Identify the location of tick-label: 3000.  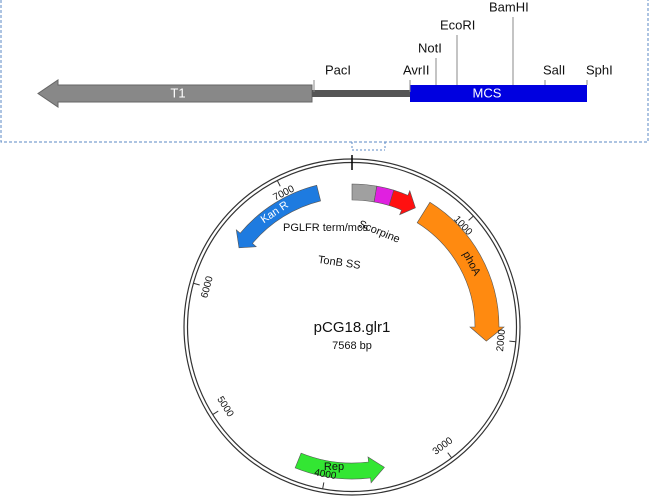
(443, 446).